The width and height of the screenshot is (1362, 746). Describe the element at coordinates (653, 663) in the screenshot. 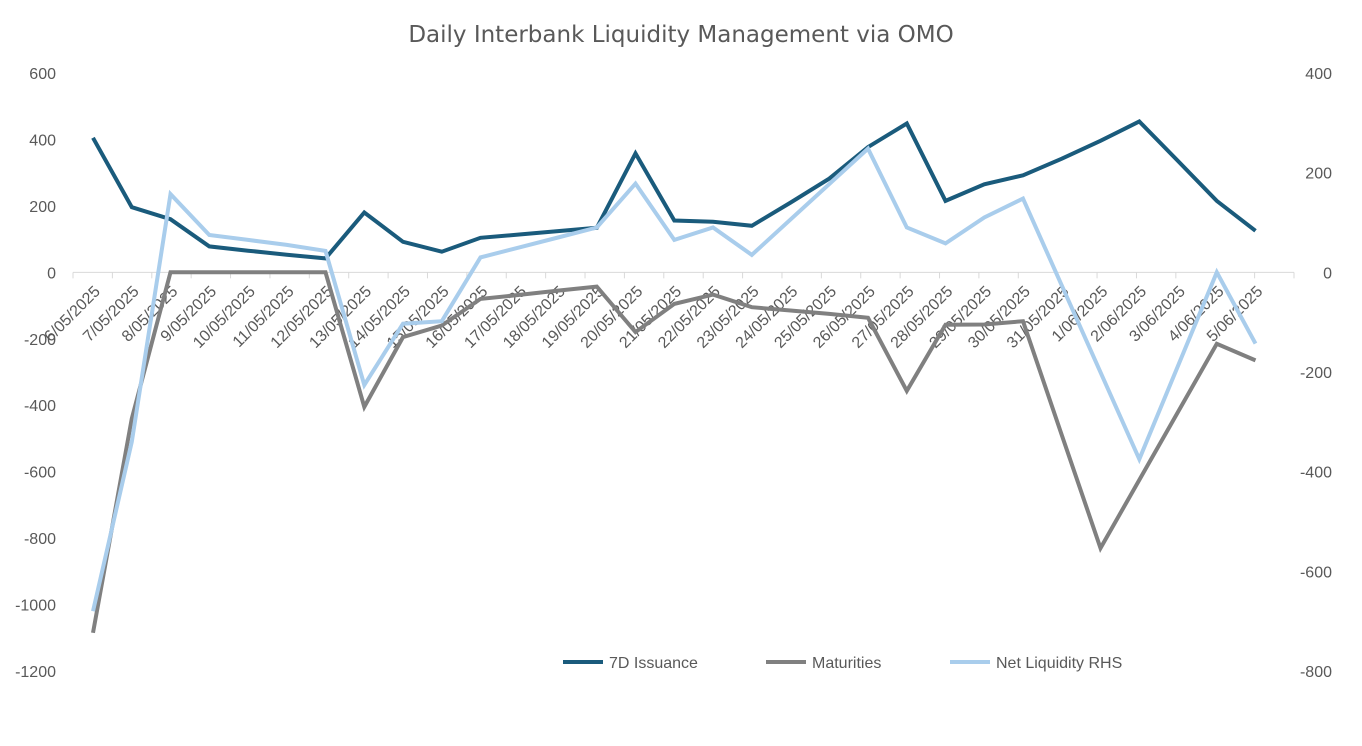

I see `legend-label: 7D Issuance` at that location.